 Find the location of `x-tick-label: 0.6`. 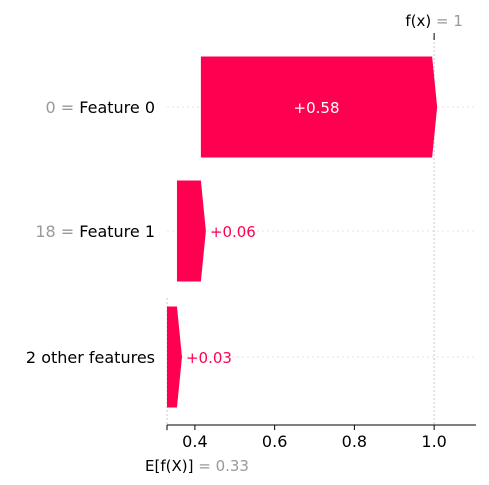

x-tick-label: 0.6 is located at coordinates (274, 441).